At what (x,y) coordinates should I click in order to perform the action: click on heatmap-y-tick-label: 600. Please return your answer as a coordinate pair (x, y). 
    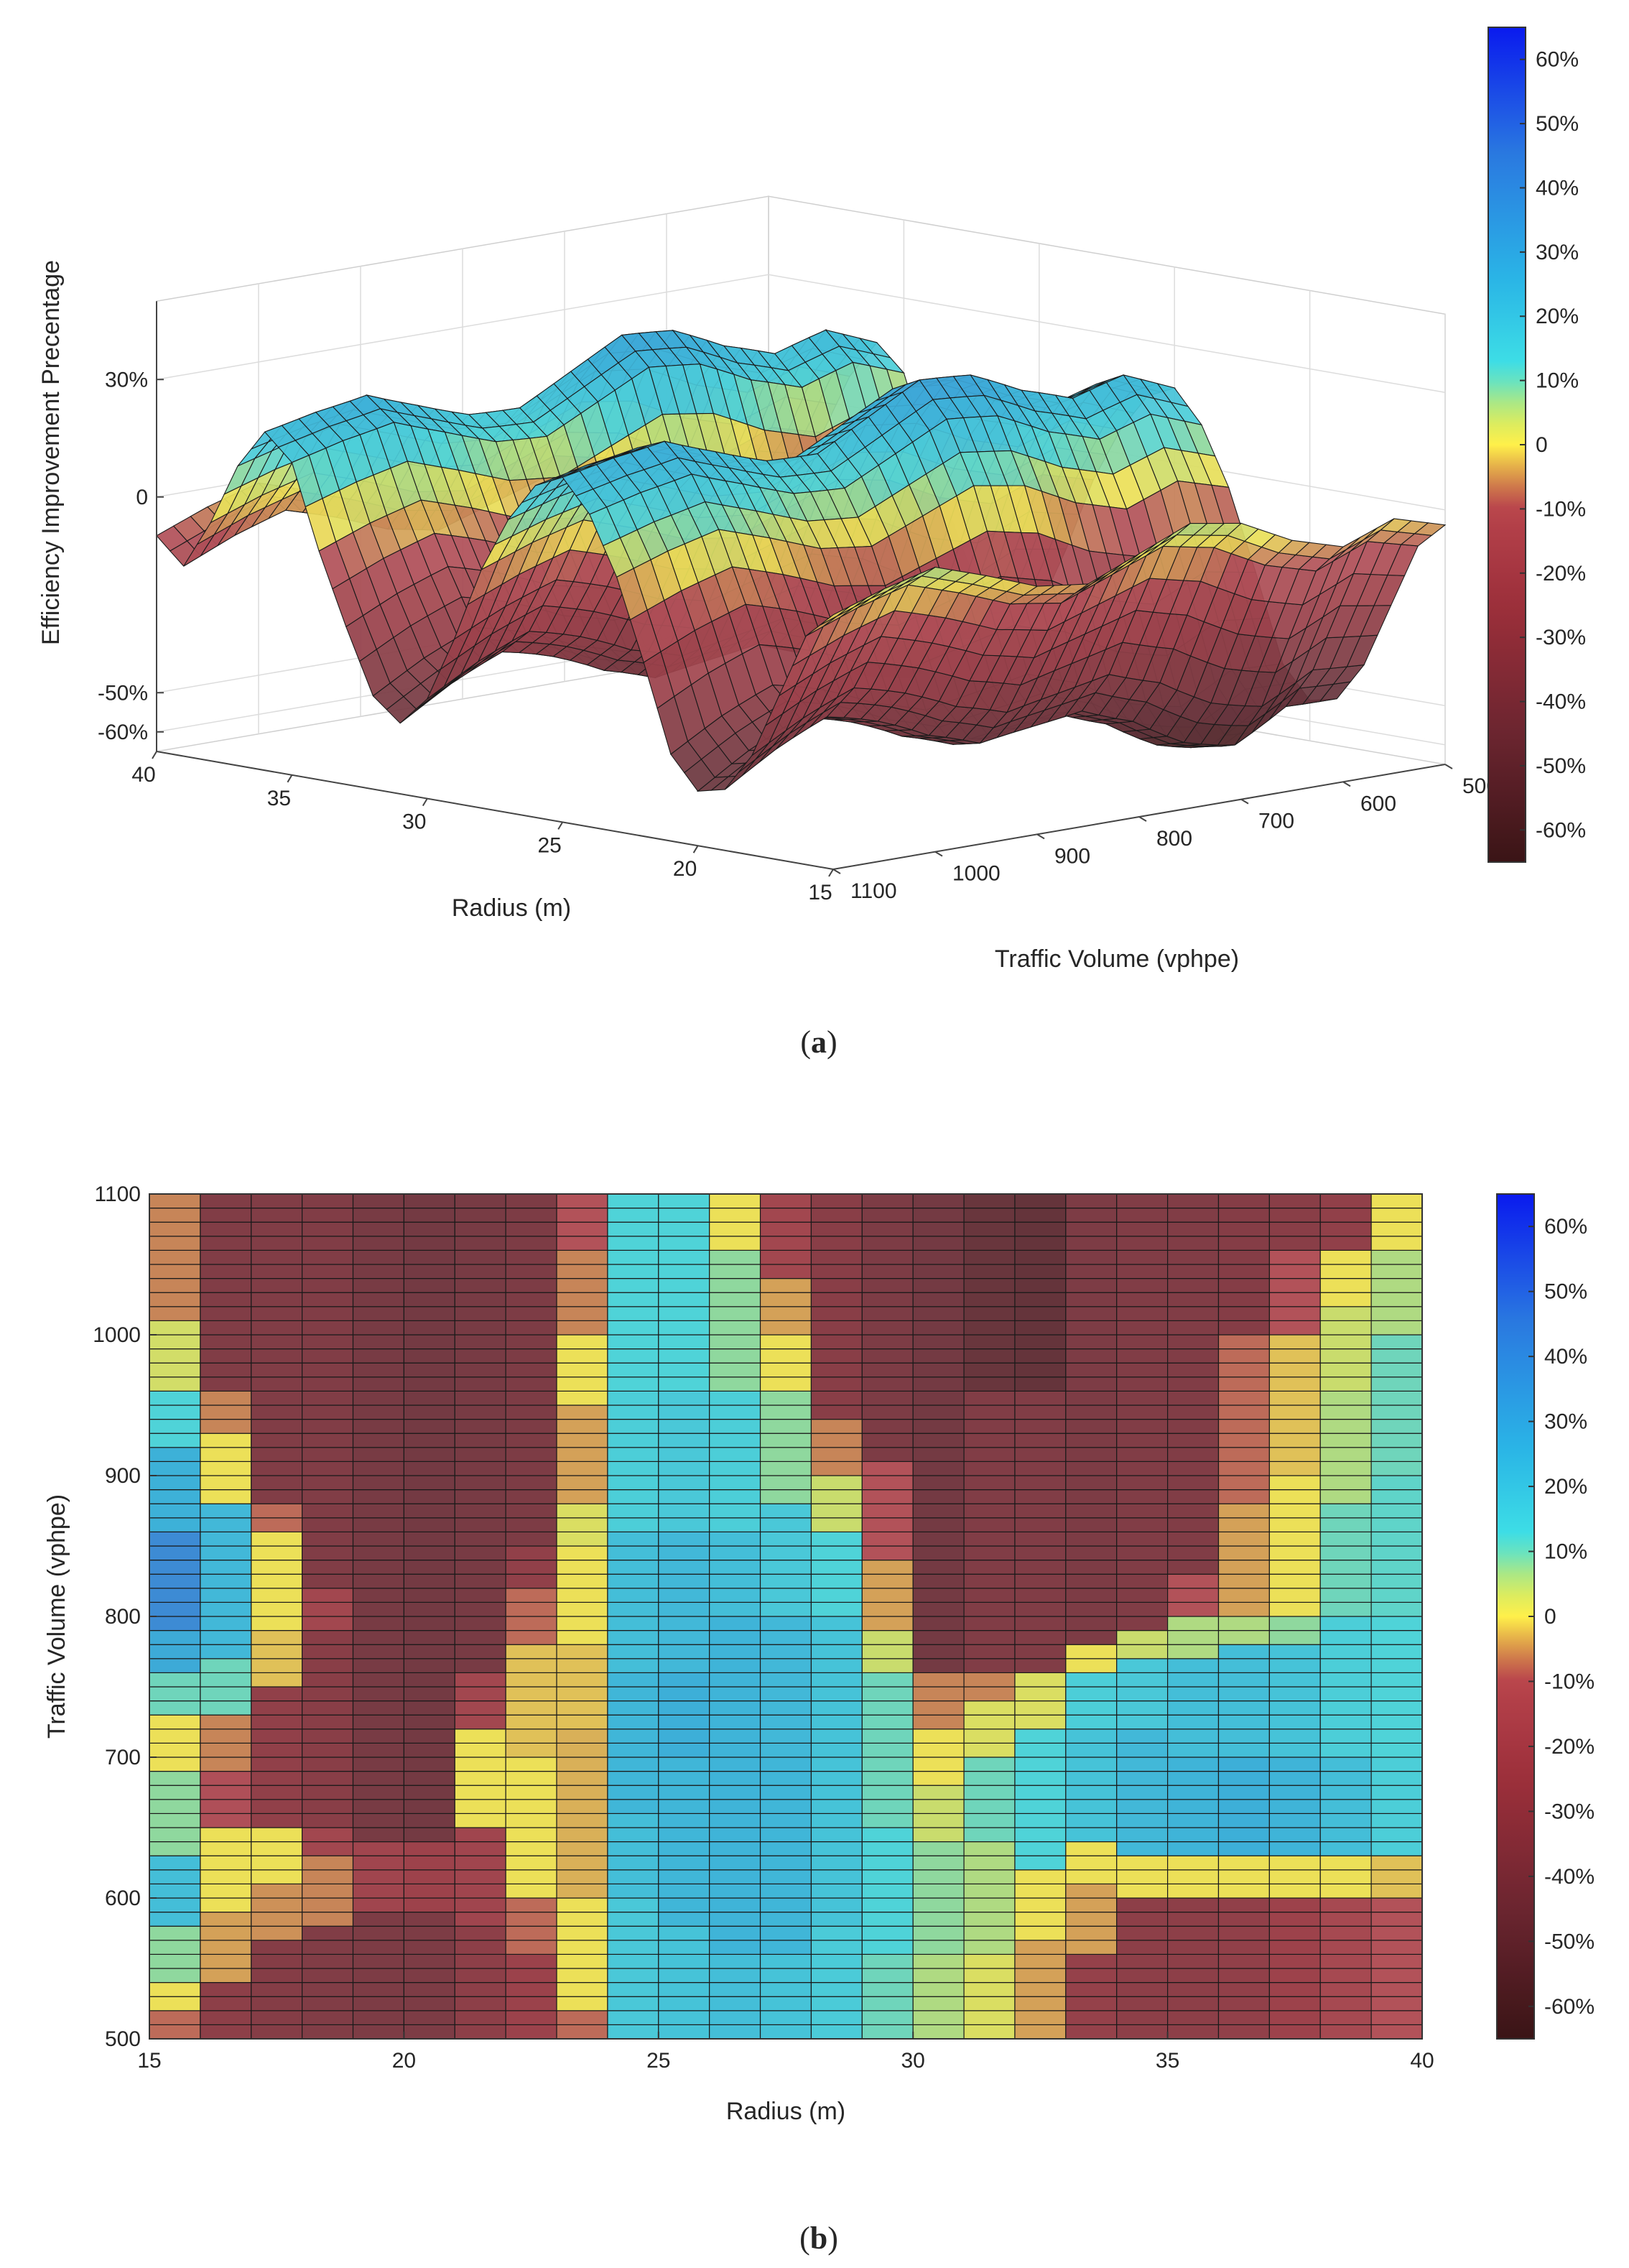
    Looking at the image, I should click on (123, 1898).